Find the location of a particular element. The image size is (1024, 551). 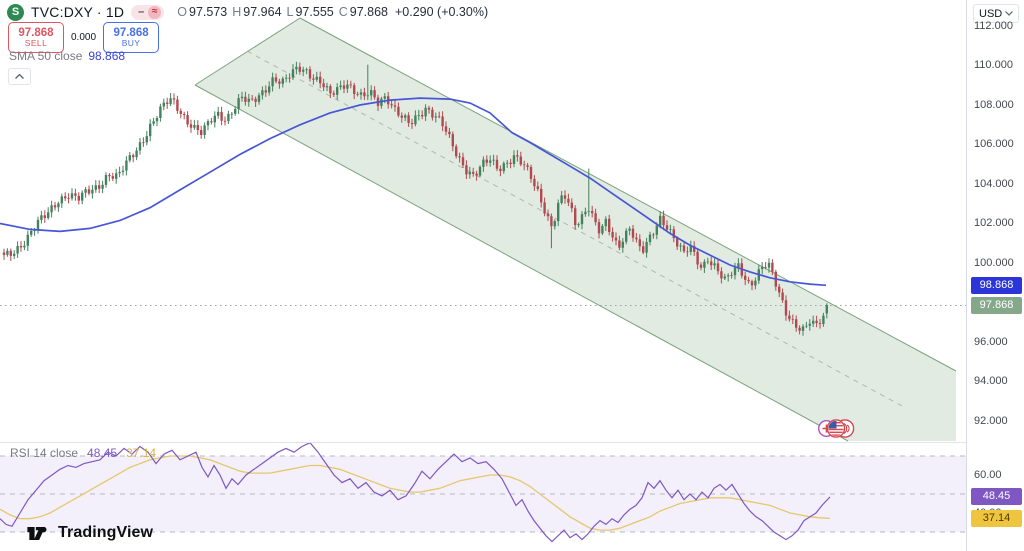

sell-button: 97.868 SELL is located at coordinates (36, 37).